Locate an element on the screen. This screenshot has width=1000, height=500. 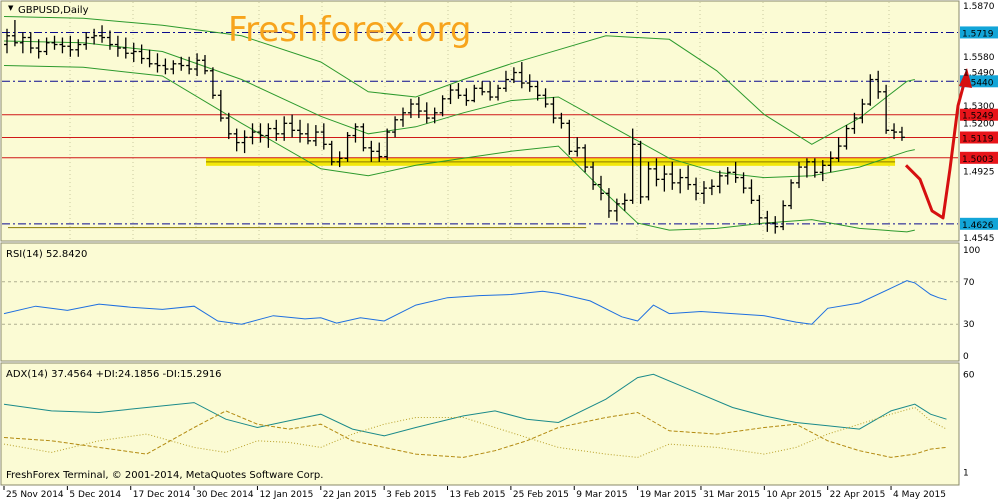
rsi-tick: 70 is located at coordinates (969, 283).